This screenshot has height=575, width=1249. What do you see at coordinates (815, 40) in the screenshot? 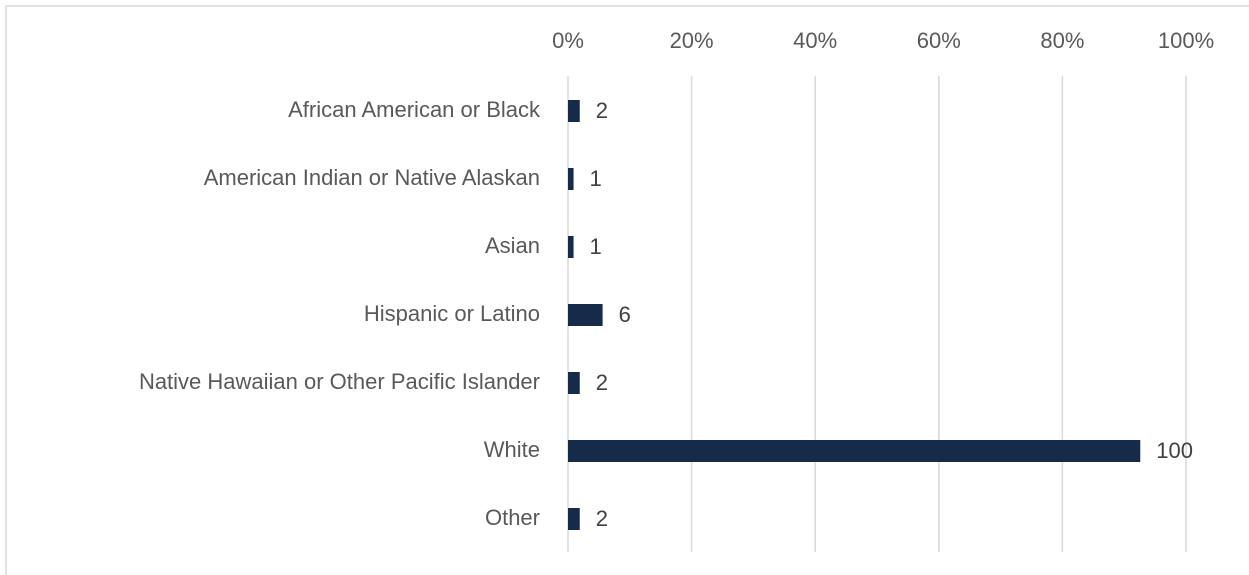
I see `x-tick-label: 40%` at bounding box center [815, 40].